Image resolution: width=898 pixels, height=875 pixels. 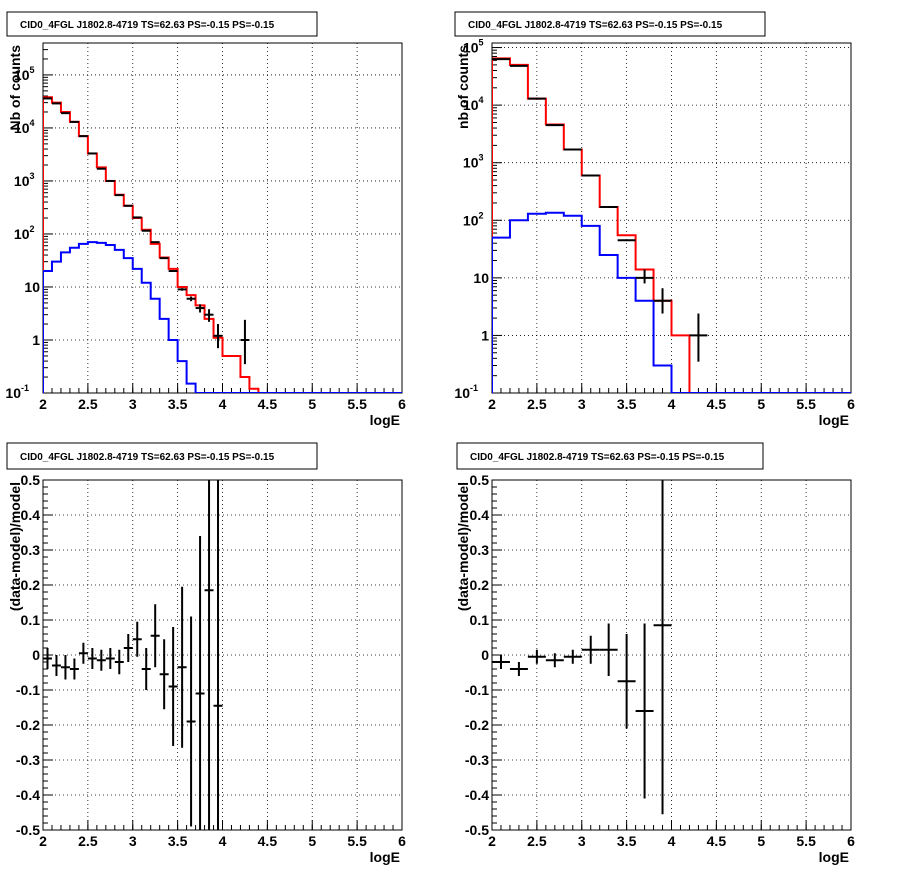 I want to click on y-axis-label: Nb of counts, so click(x=15, y=88).